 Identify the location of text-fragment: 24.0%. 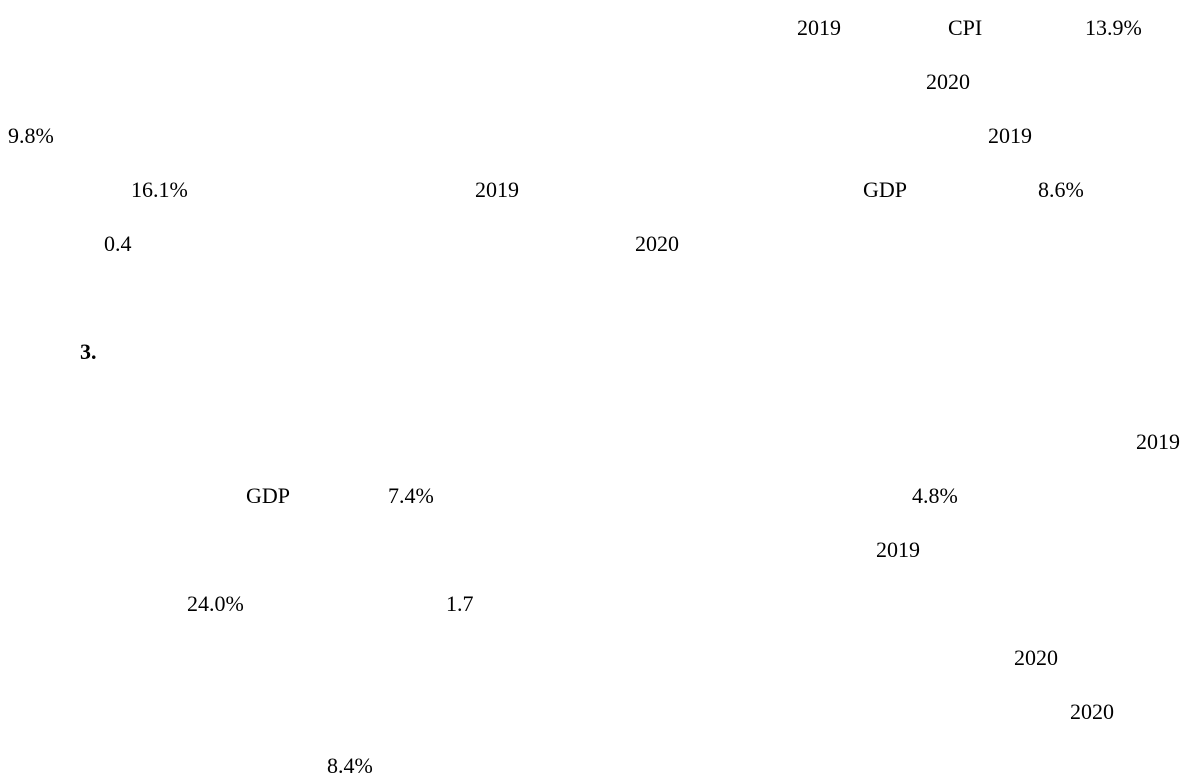
(215, 603).